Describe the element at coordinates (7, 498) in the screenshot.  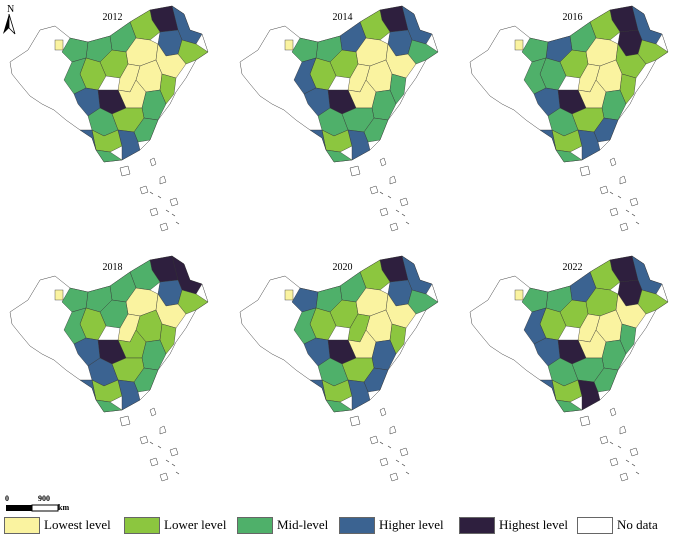
I see `scale-start-label: 0` at that location.